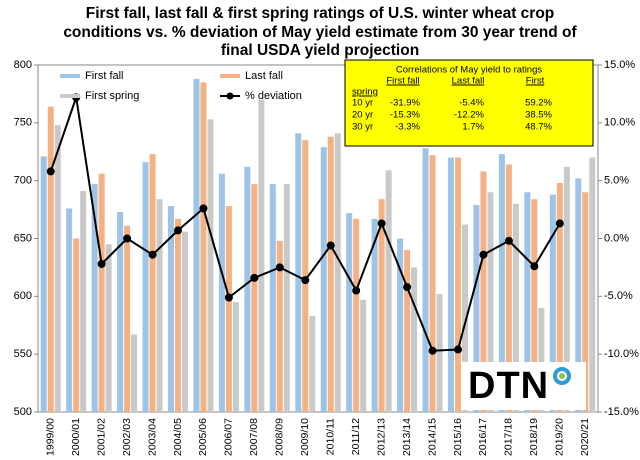 Image resolution: width=640 pixels, height=460 pixels. What do you see at coordinates (264, 76) in the screenshot?
I see `legend-label: Last fall` at bounding box center [264, 76].